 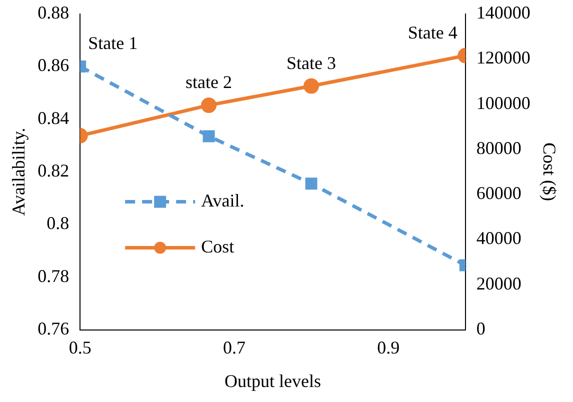 What do you see at coordinates (54, 276) in the screenshot?
I see `y-tick-label: 0.78` at bounding box center [54, 276].